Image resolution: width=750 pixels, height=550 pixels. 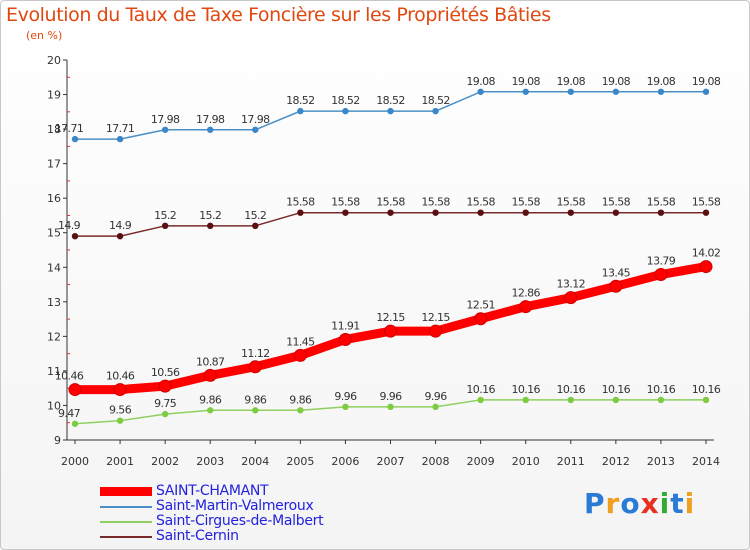 What do you see at coordinates (571, 461) in the screenshot?
I see `x-tick-label: 2011` at bounding box center [571, 461].